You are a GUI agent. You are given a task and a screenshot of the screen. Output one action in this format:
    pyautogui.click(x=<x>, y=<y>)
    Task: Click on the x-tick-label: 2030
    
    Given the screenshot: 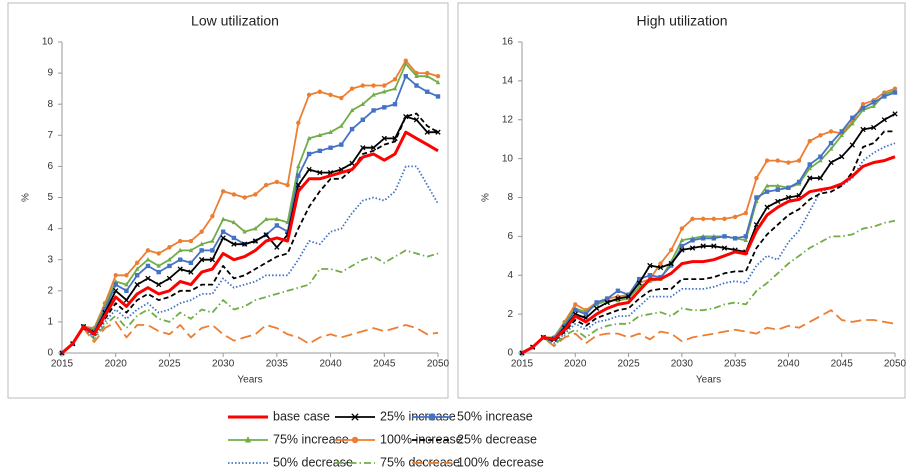 What is the action you would take?
    pyautogui.click(x=223, y=364)
    